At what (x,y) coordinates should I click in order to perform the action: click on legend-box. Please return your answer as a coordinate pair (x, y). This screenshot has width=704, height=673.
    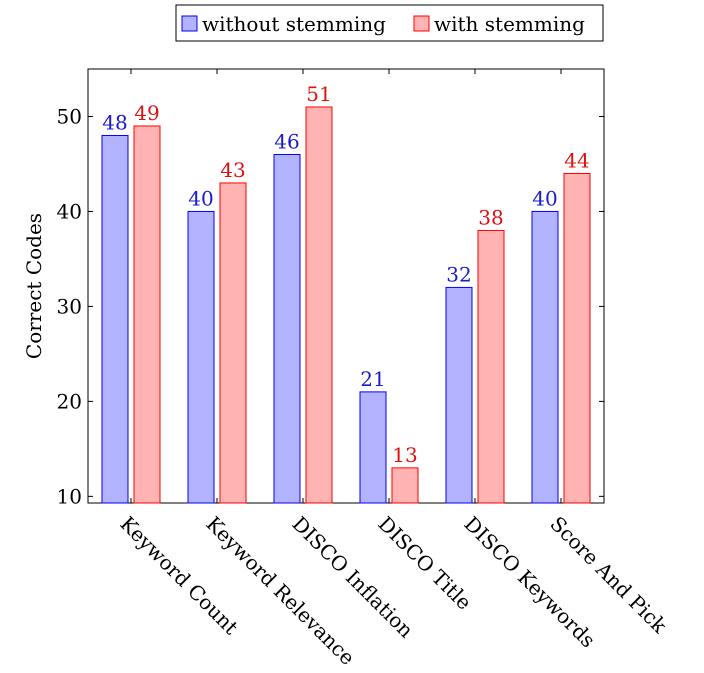
    Looking at the image, I should click on (389, 23).